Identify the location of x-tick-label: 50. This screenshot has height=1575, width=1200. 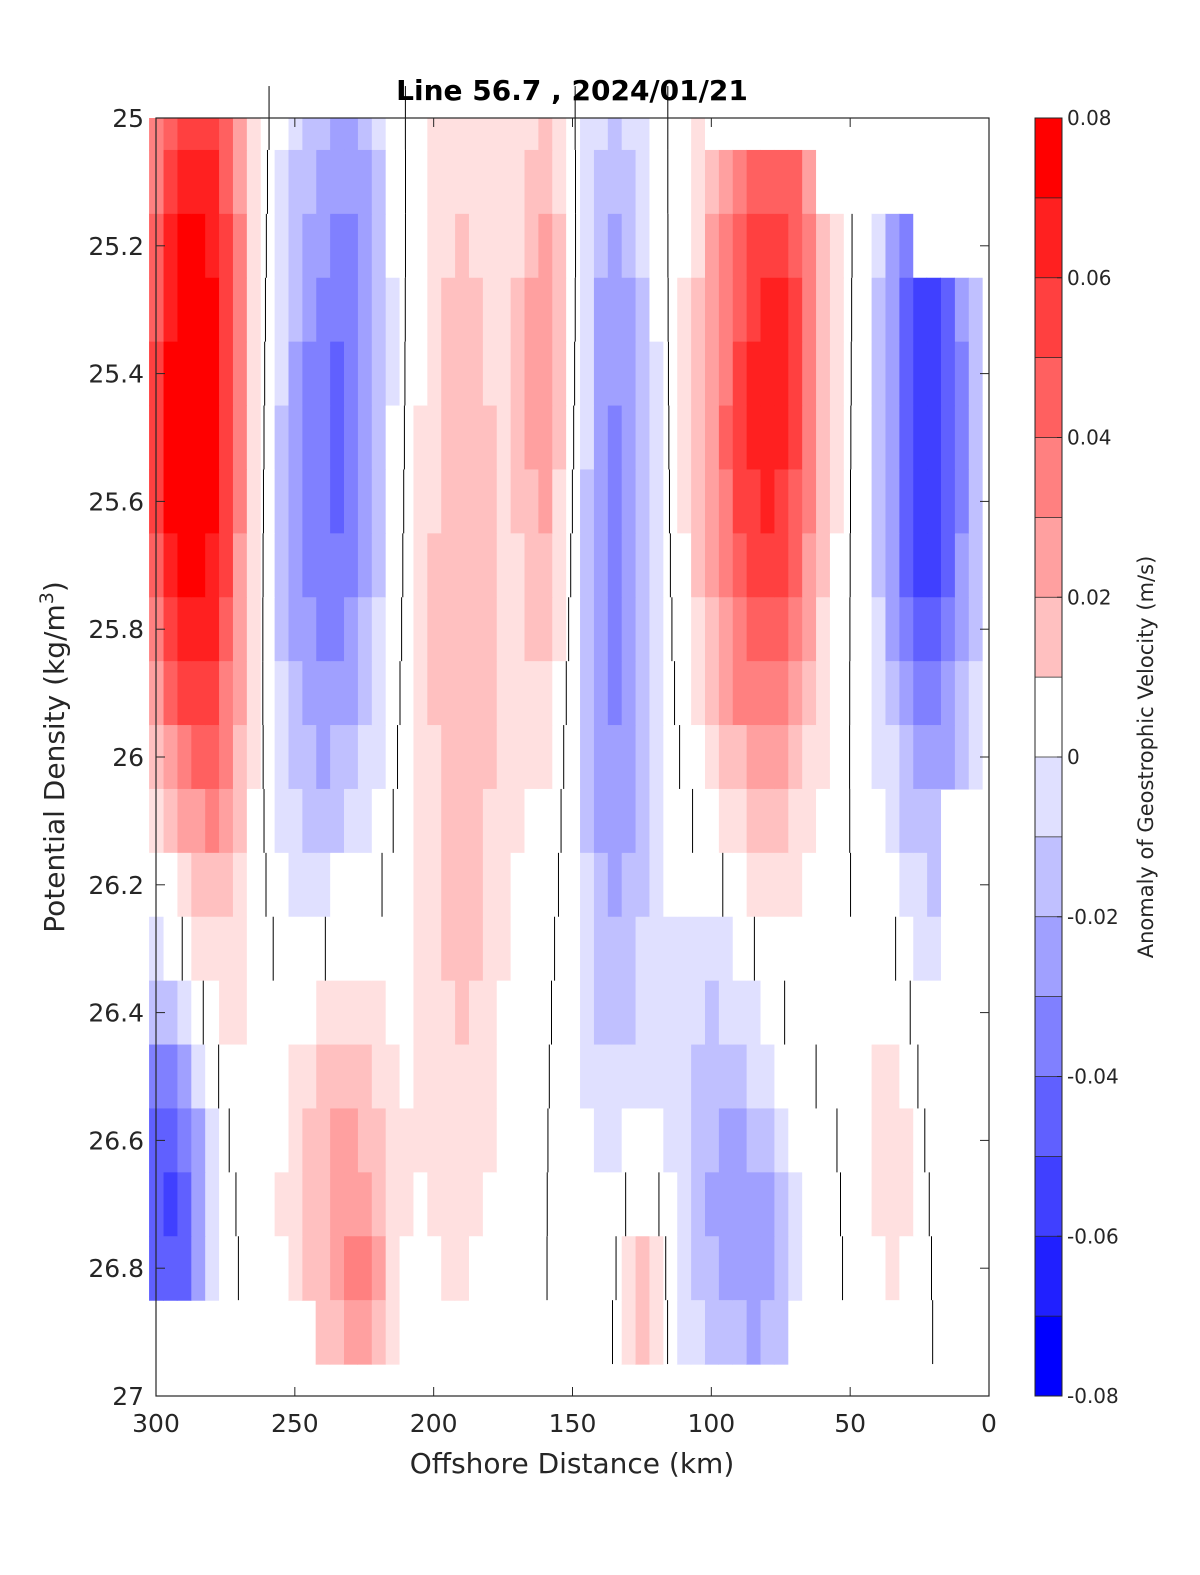
(850, 1423).